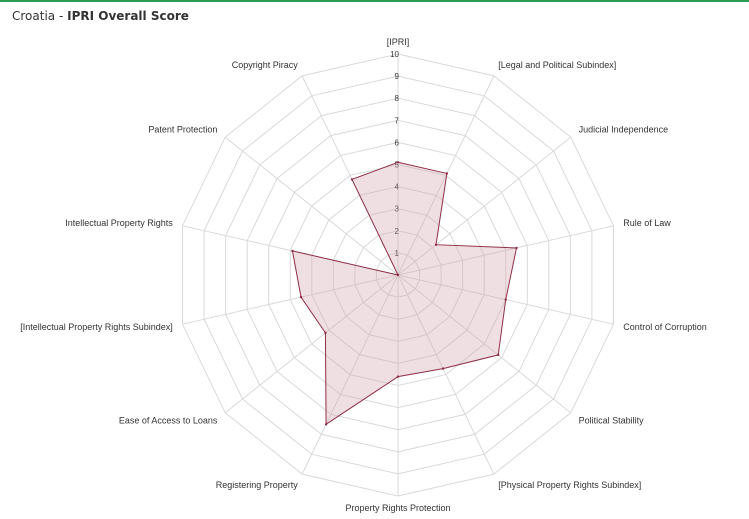 This screenshot has height=519, width=749. Describe the element at coordinates (374, 1) in the screenshot. I see `top-accent-rule` at that location.